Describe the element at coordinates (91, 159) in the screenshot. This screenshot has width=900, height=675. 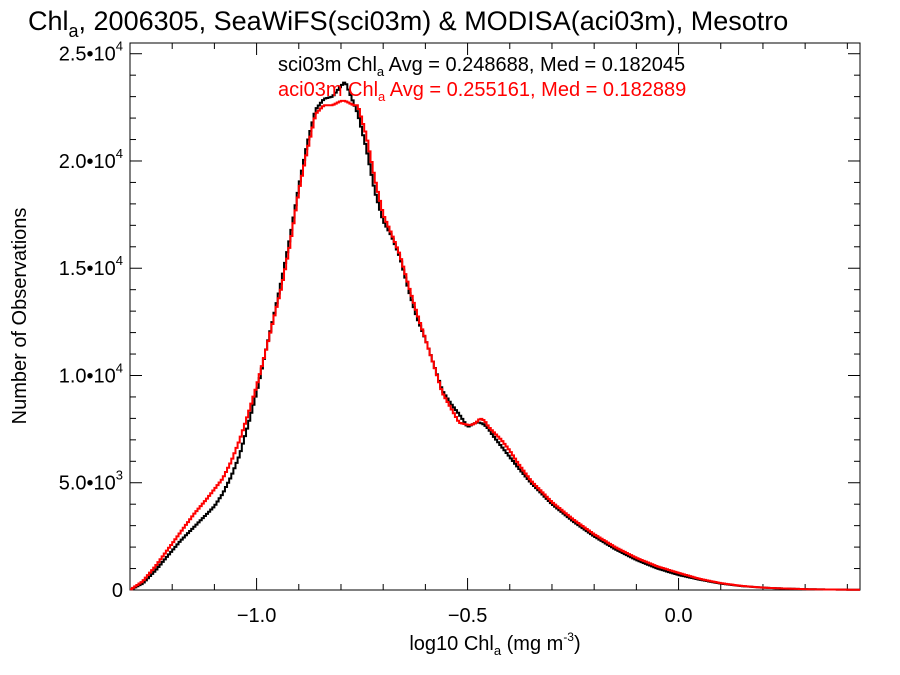
I see `y-tick-label: 2.0•104` at that location.